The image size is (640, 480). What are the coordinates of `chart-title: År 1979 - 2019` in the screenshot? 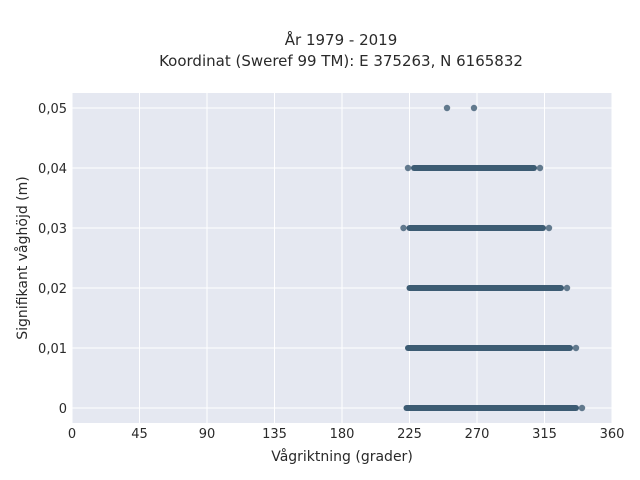 It's located at (341, 39).